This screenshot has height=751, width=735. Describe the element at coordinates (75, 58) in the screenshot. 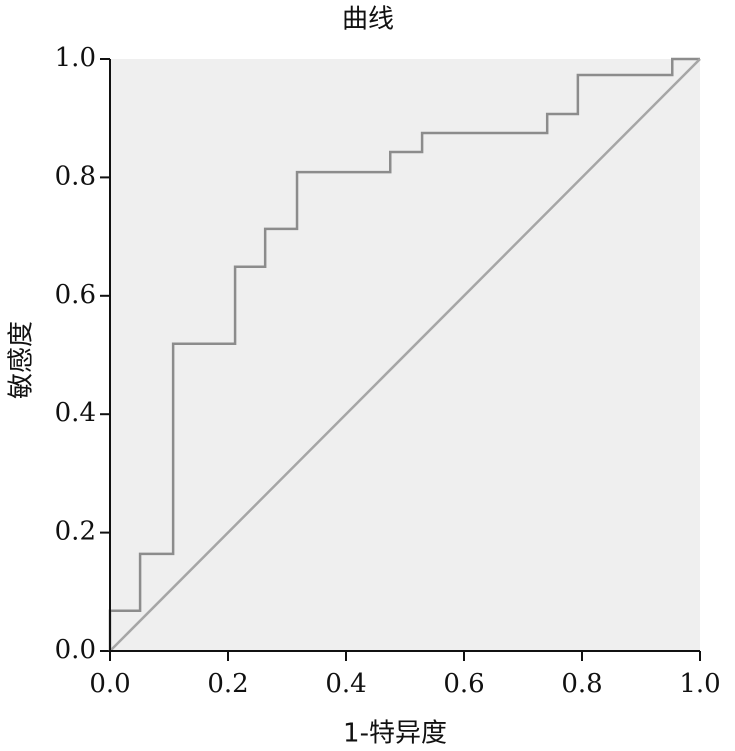

I see `y-tick-label: 1.0` at that location.